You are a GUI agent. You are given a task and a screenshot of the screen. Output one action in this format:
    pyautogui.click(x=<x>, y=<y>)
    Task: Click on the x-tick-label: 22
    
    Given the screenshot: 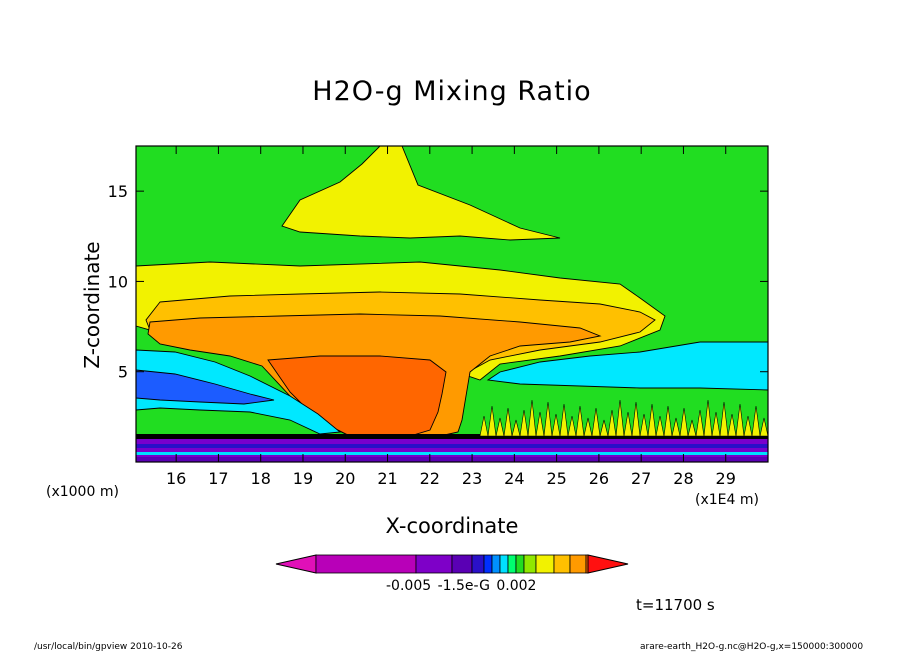 What is the action you would take?
    pyautogui.click(x=430, y=478)
    